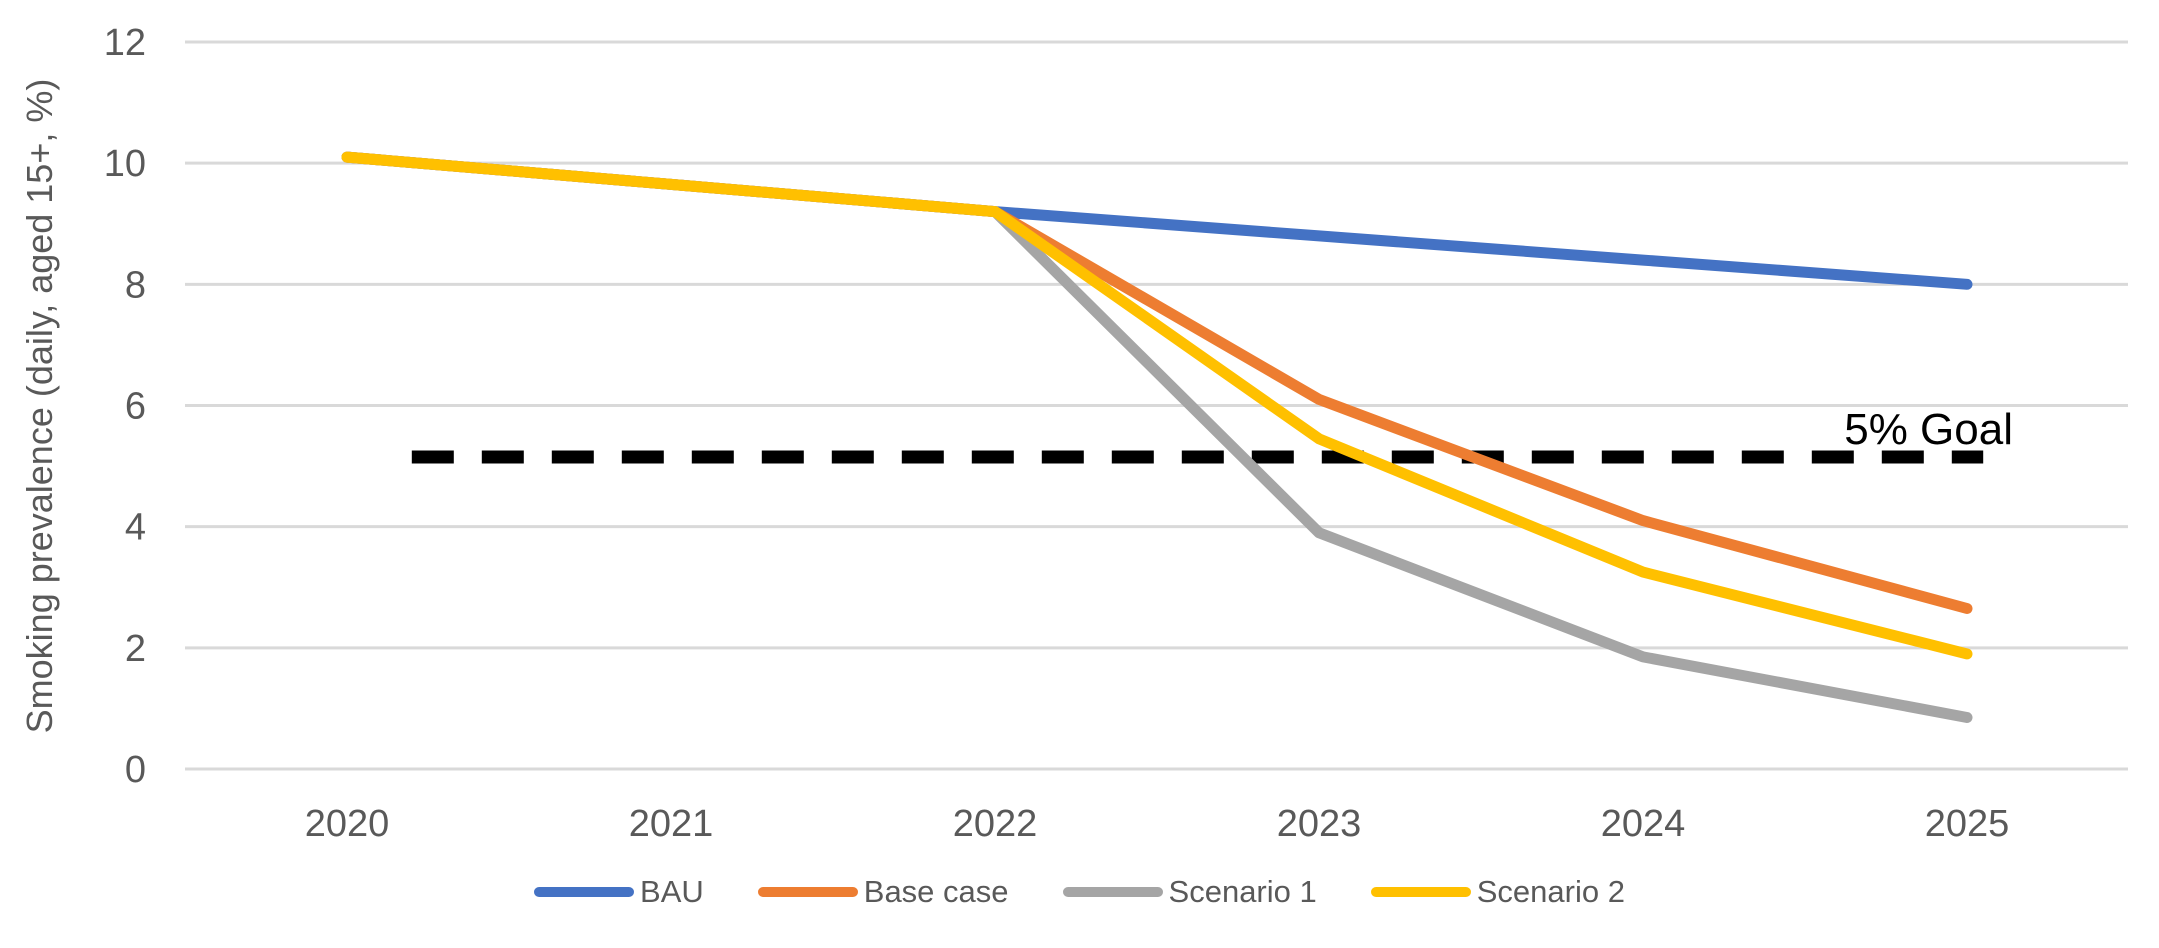  Describe the element at coordinates (1643, 824) in the screenshot. I see `x-tick-label-2024: 2024` at that location.